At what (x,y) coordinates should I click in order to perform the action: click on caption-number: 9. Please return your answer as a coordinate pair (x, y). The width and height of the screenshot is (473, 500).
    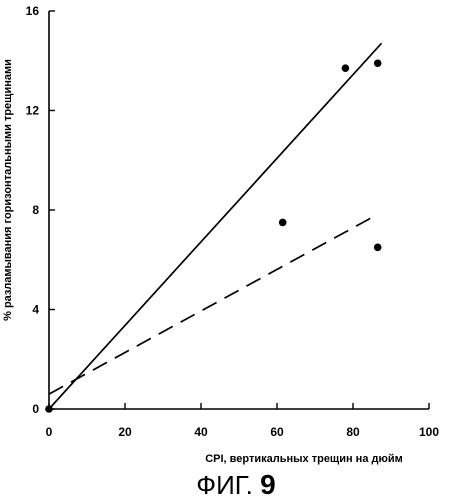
    Looking at the image, I should click on (268, 484).